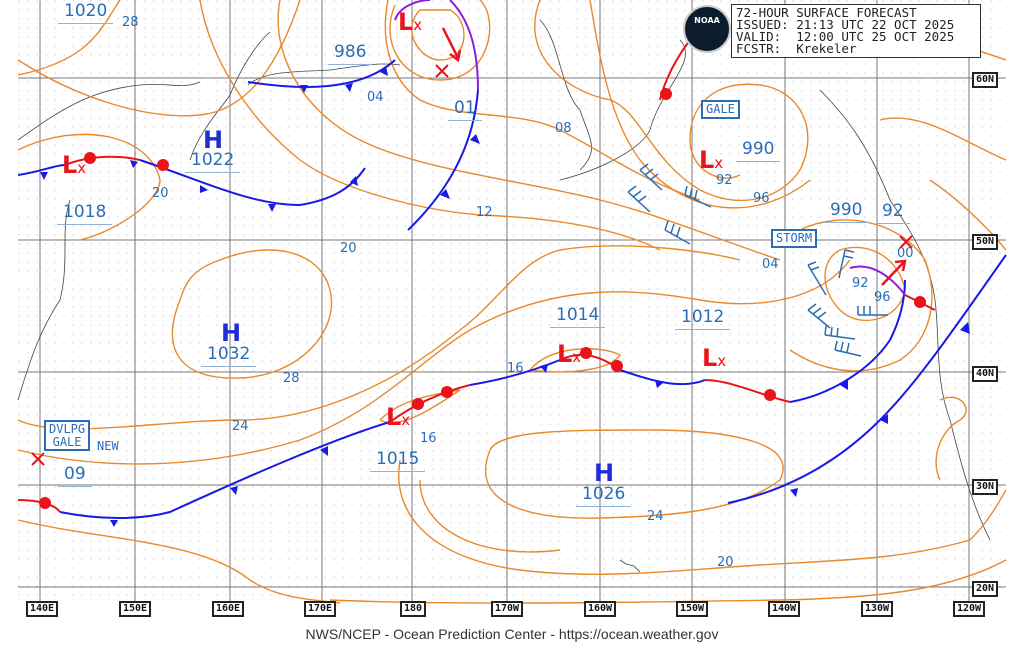  Describe the element at coordinates (985, 374) in the screenshot. I see `lat-label: 40N` at that location.